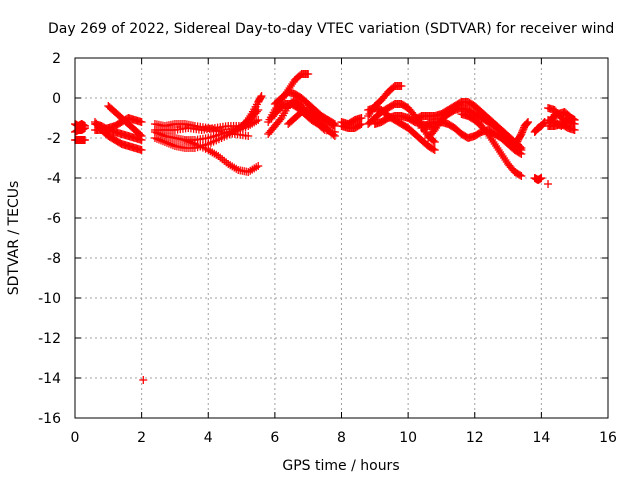 The height and width of the screenshot is (480, 640). Describe the element at coordinates (340, 466) in the screenshot. I see `x-axis-label: GPS time / hours` at that location.